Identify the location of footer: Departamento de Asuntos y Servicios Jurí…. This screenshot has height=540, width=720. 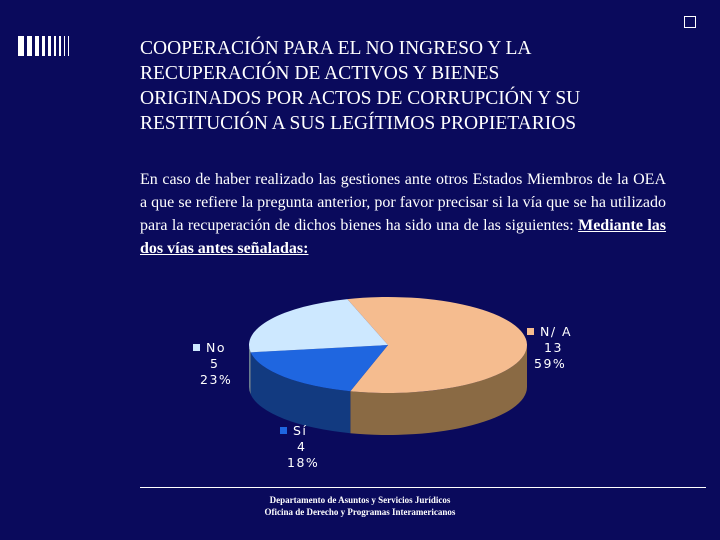
(360, 506).